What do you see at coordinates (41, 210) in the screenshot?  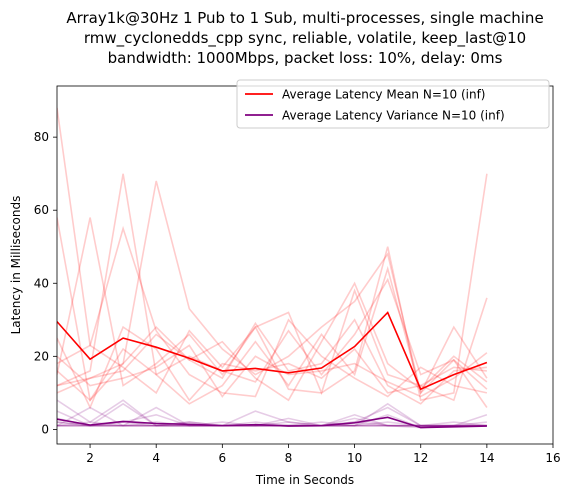 I see `y-tick-label: 60` at bounding box center [41, 210].